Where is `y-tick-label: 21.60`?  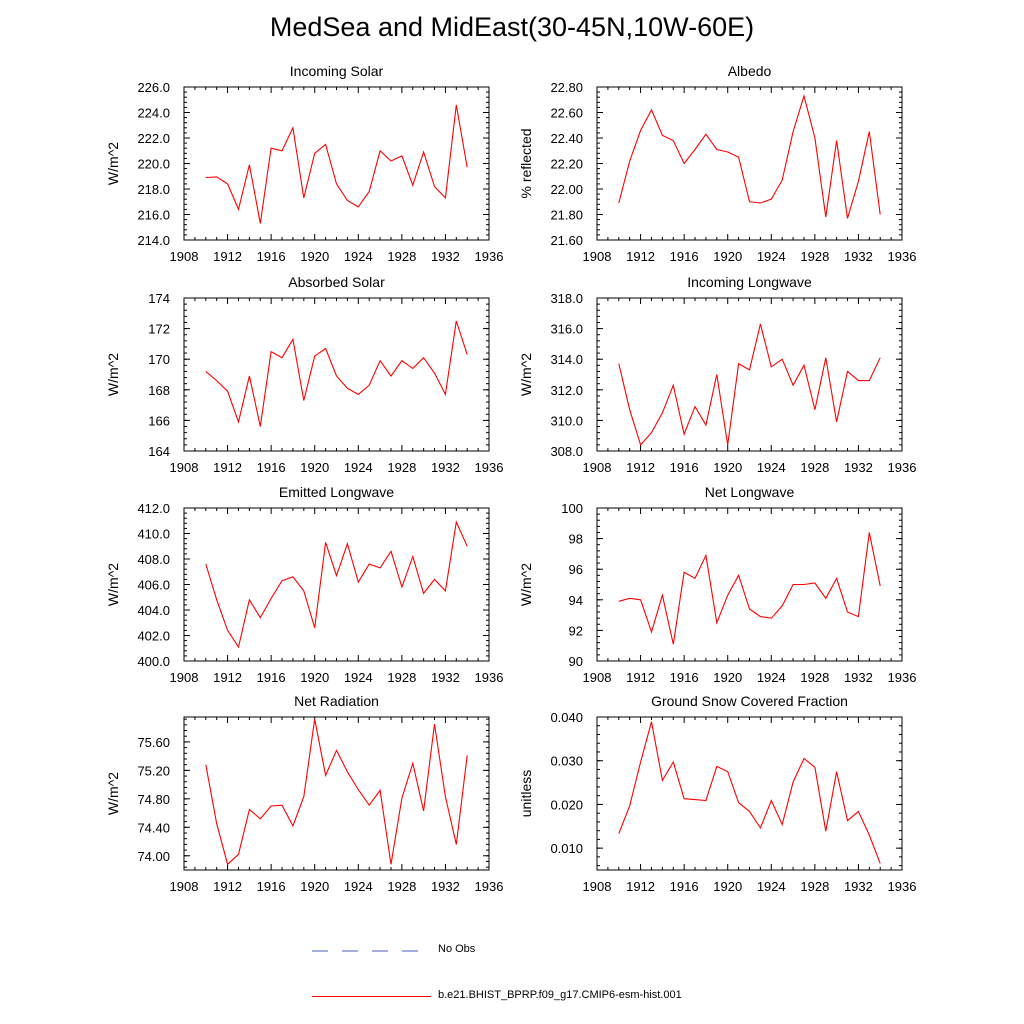
y-tick-label: 21.60 is located at coordinates (566, 240).